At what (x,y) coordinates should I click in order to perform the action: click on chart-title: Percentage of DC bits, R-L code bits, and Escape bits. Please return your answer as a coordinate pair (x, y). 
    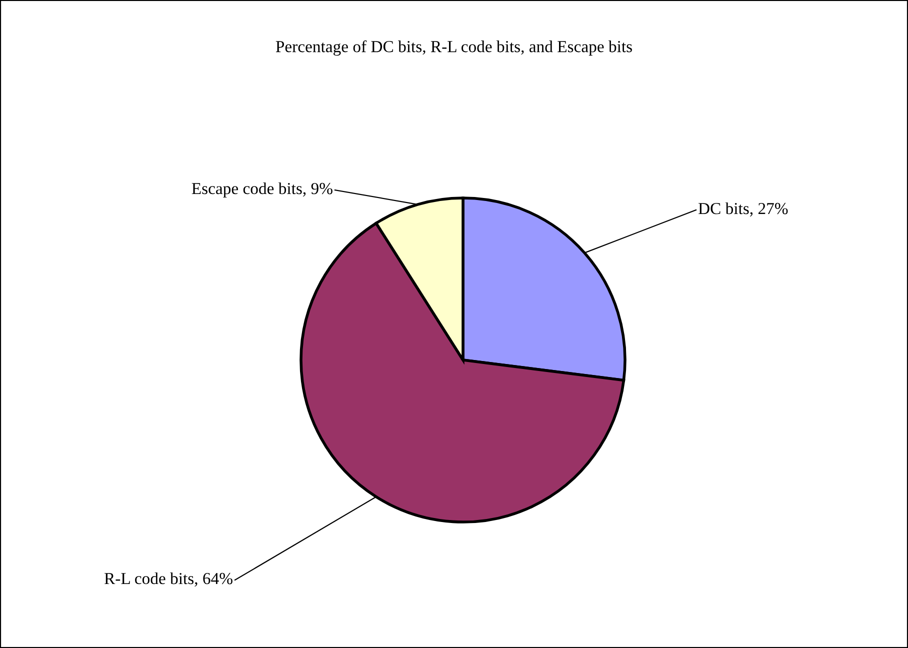
    Looking at the image, I should click on (454, 48).